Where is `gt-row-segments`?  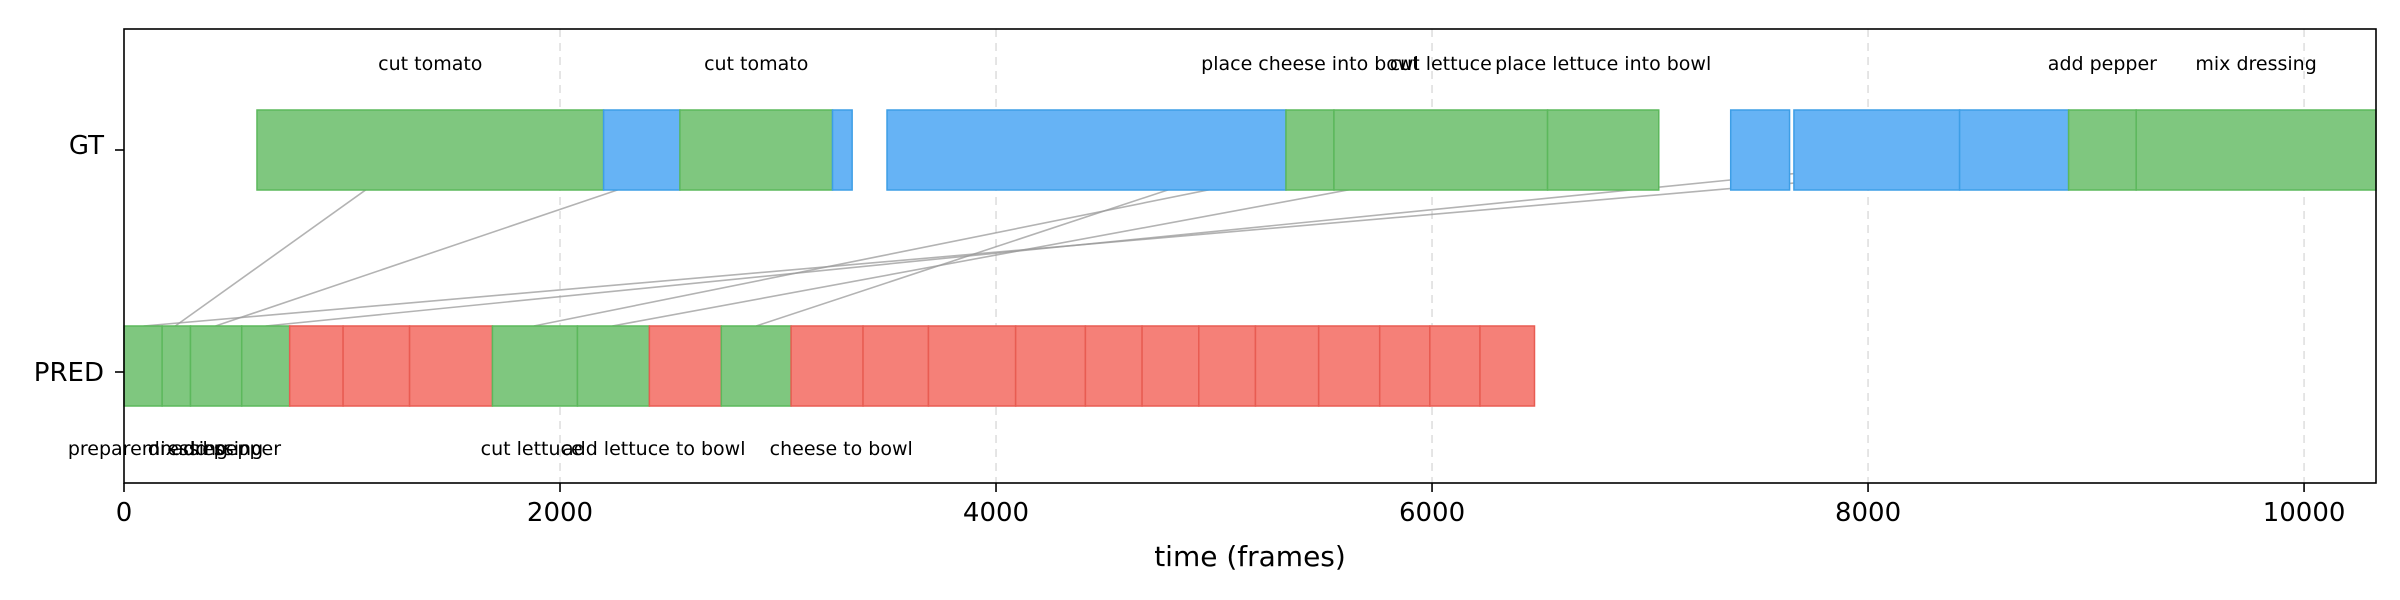
gt-row-segments is located at coordinates (1316, 150).